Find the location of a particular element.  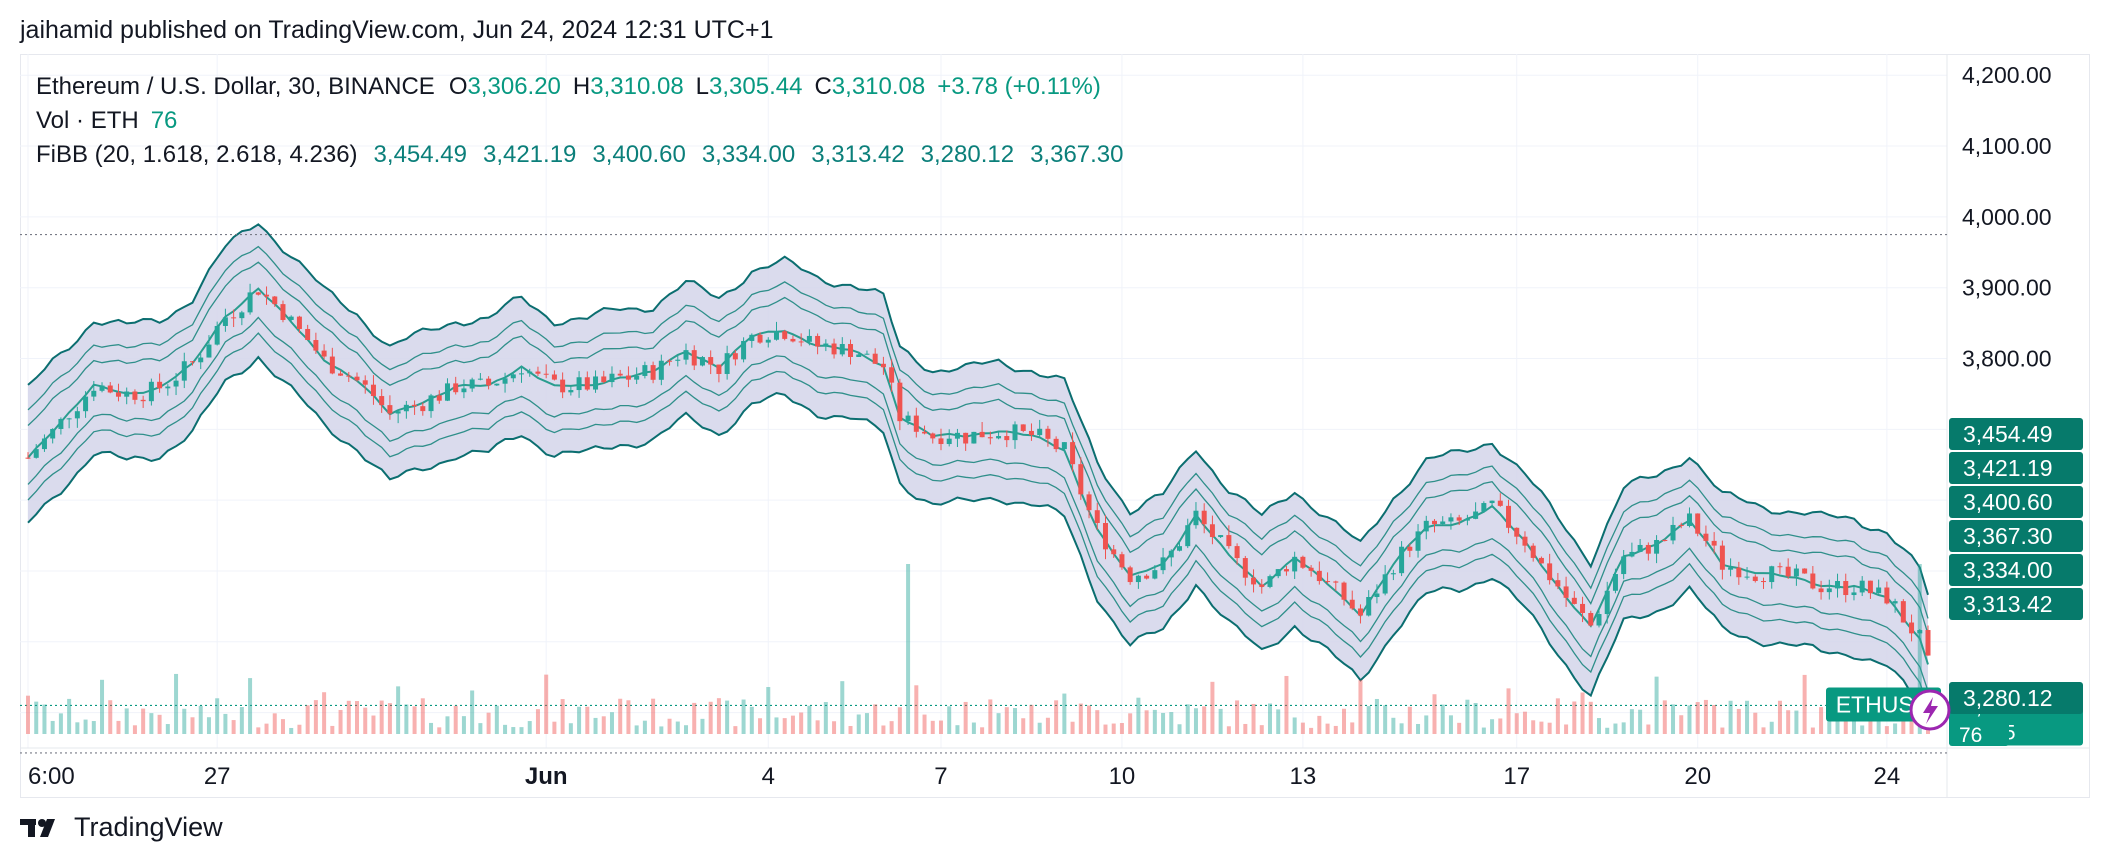

price-tag-text: 3,454.49 is located at coordinates (2008, 434).